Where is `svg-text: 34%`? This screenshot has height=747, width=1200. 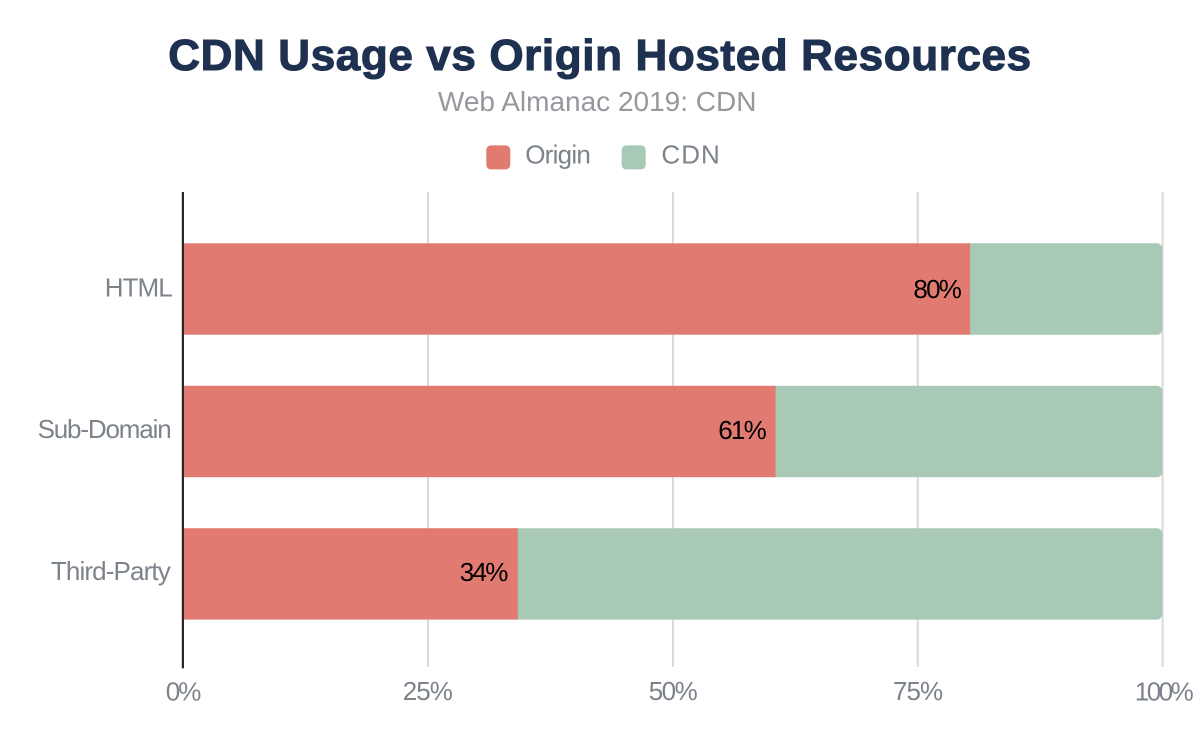 svg-text: 34% is located at coordinates (484, 572).